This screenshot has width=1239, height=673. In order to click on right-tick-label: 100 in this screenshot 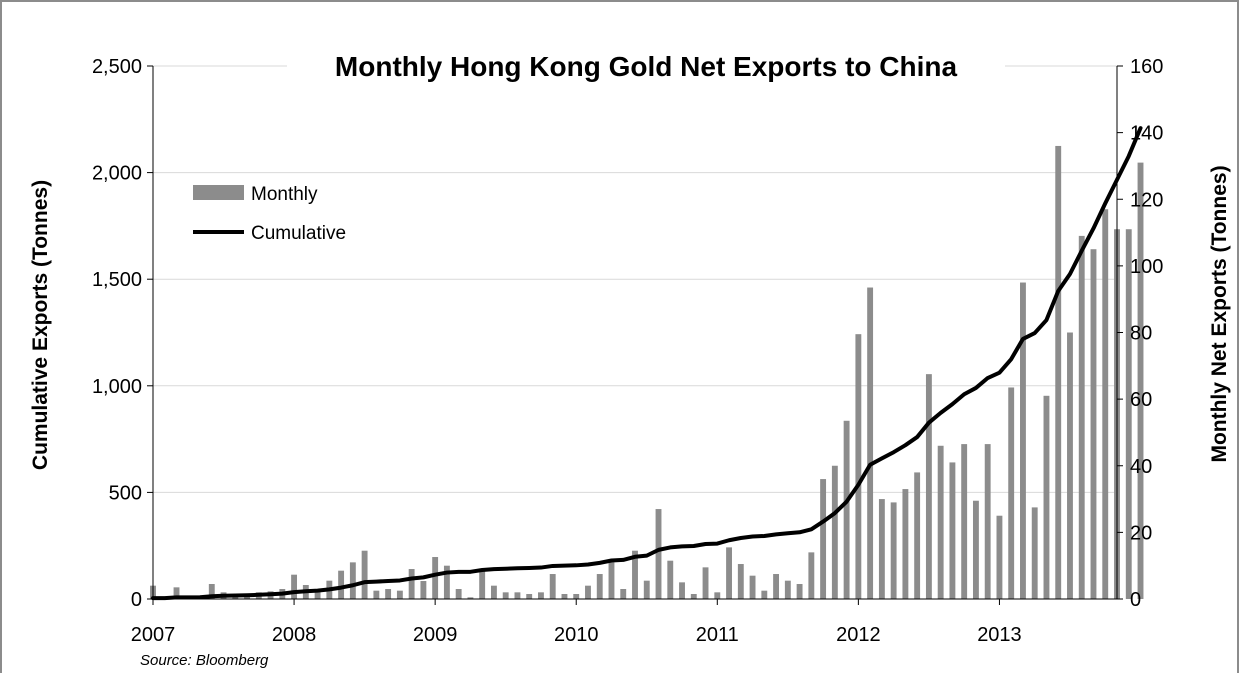, I will do `click(1146, 267)`.